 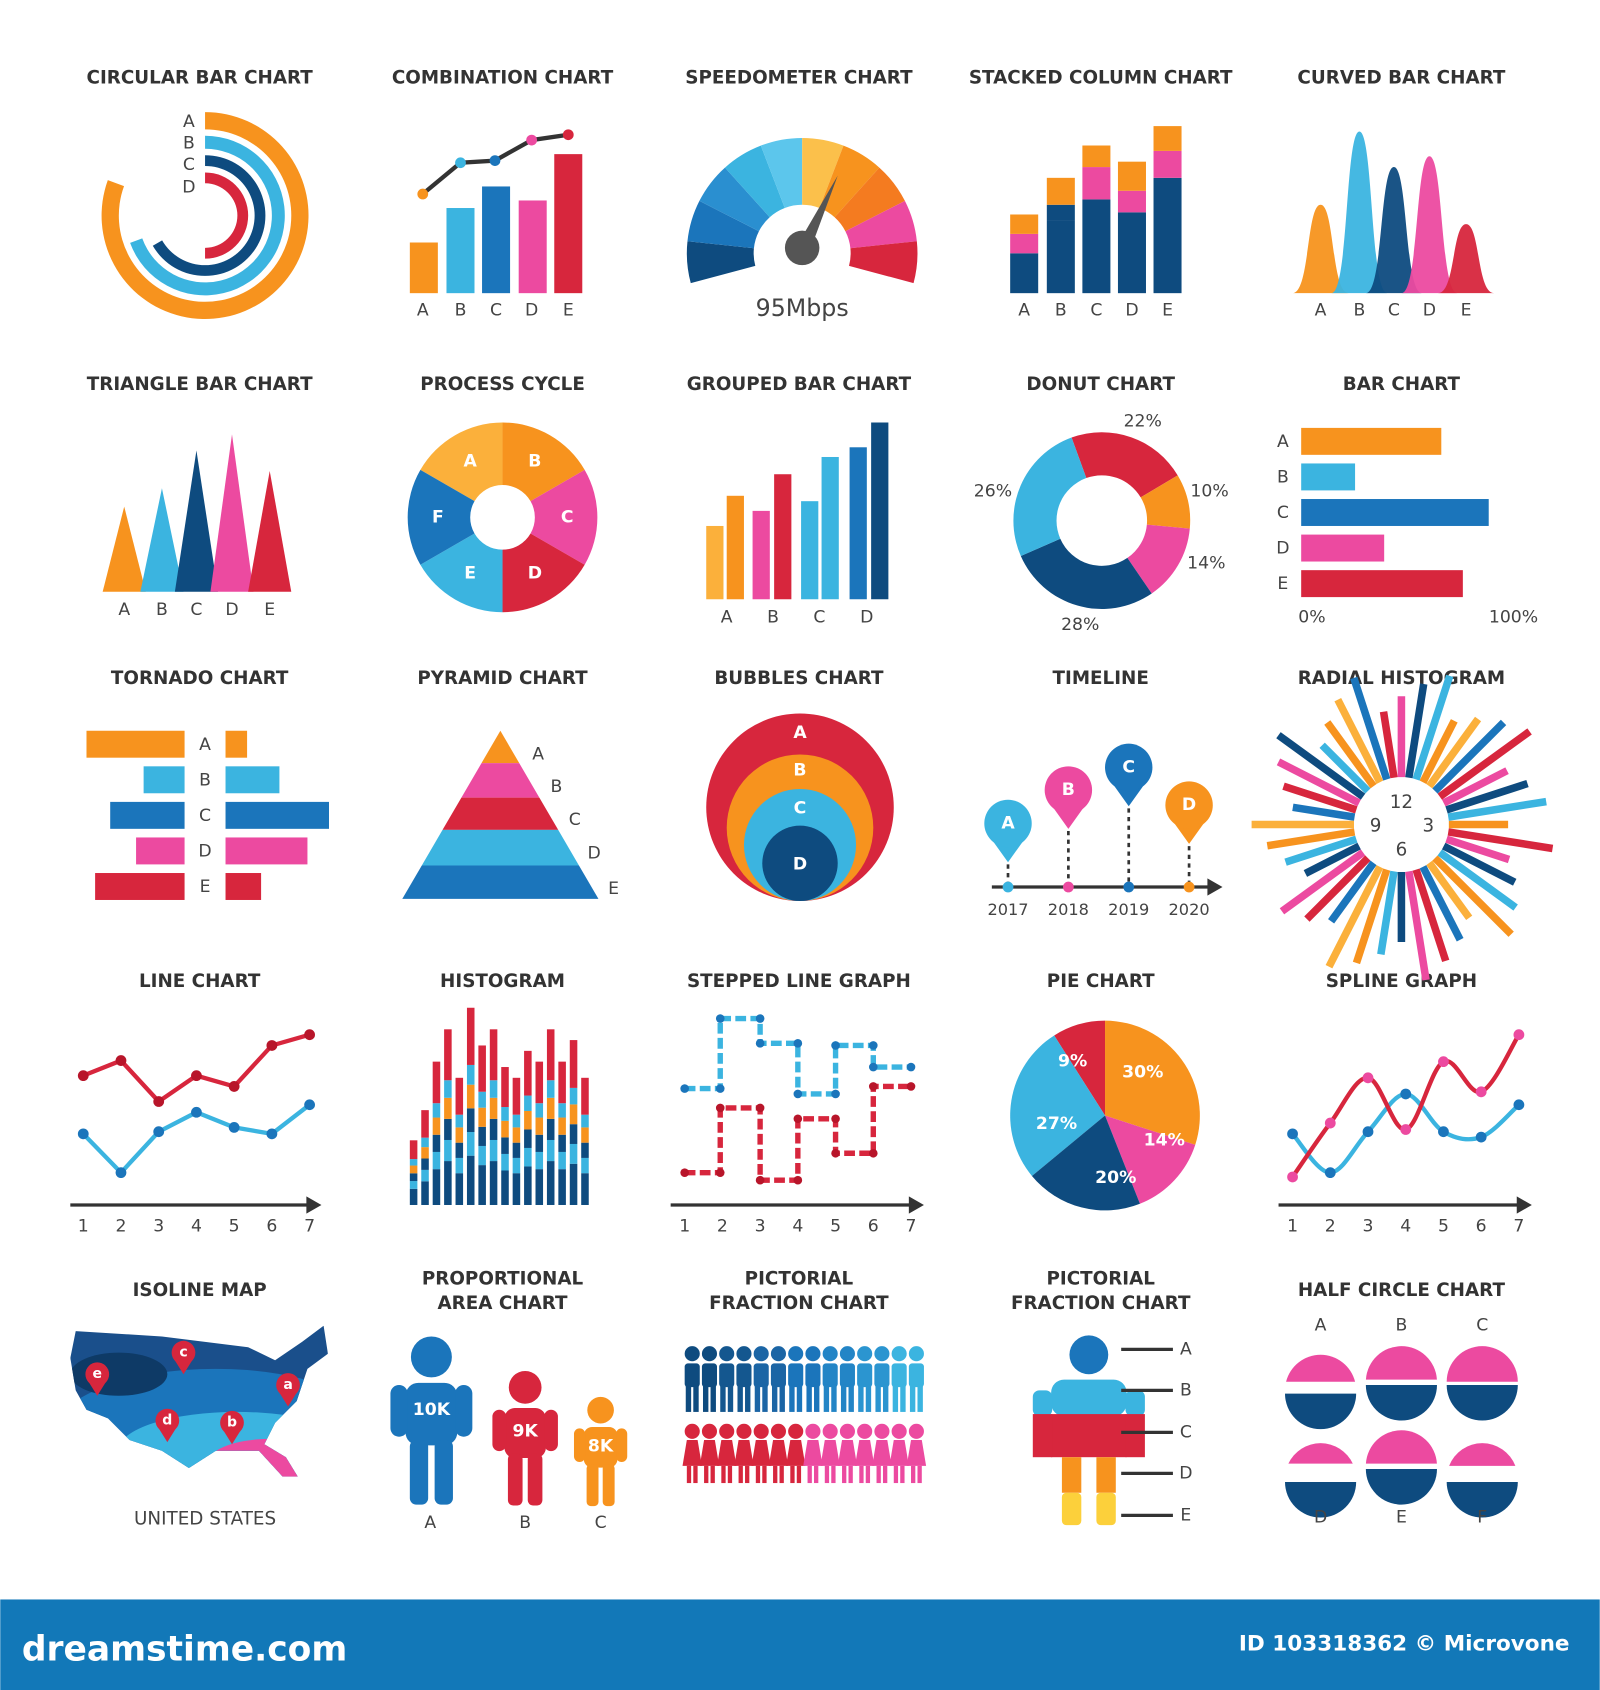 I want to click on tile-title: COMBINATION CHART, so click(x=503, y=78).